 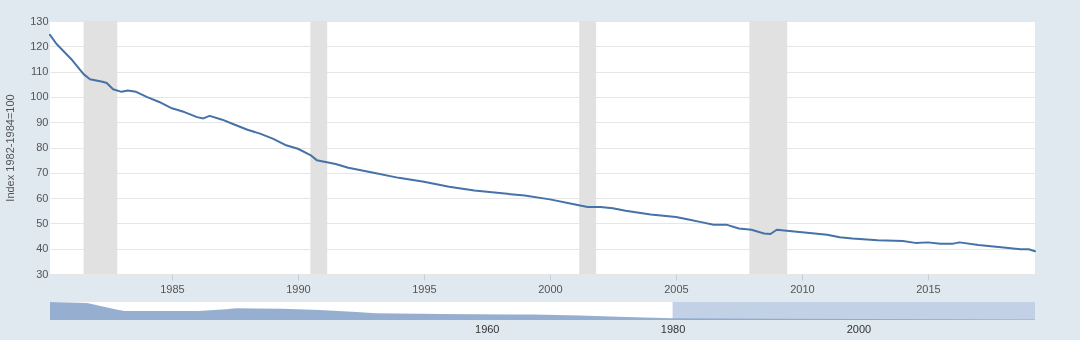 What do you see at coordinates (487, 328) in the screenshot?
I see `x-tick-label: 1960` at bounding box center [487, 328].